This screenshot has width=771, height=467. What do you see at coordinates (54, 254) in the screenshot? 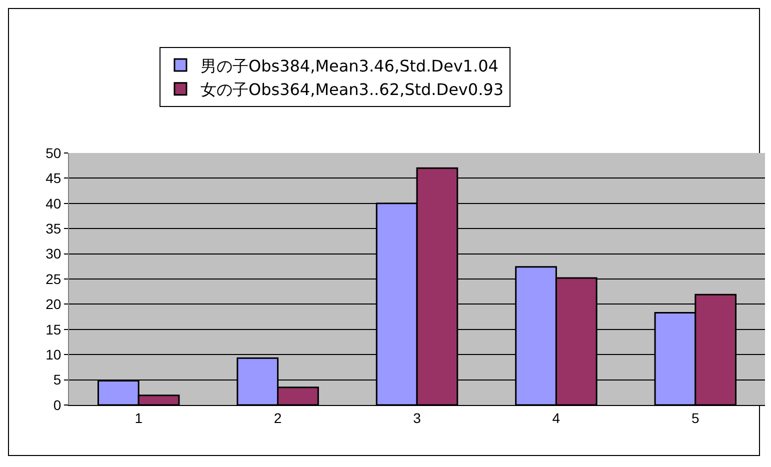
I see `y-tick-label: 30` at bounding box center [54, 254].